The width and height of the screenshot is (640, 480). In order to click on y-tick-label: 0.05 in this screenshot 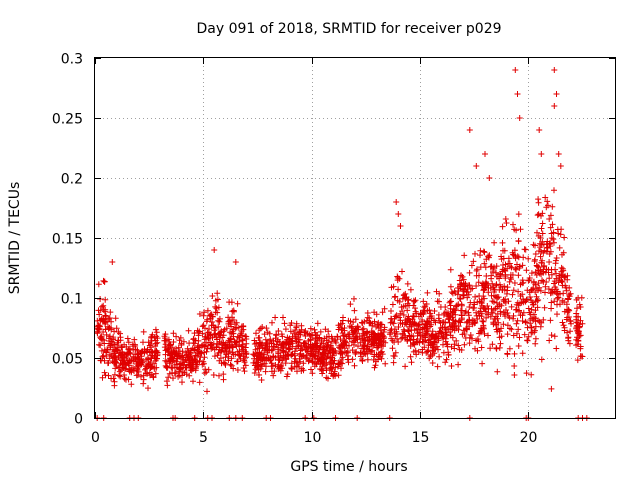, I will do `click(67, 360)`.